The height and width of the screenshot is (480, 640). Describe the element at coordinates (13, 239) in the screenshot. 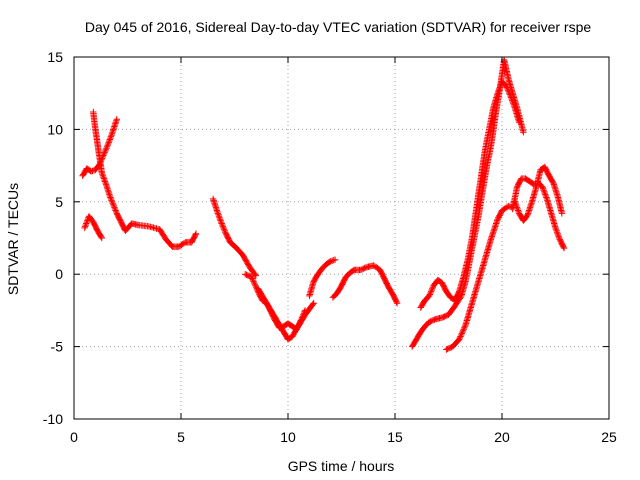

I see `y-axis-label: SDTVAR / TECUs` at that location.